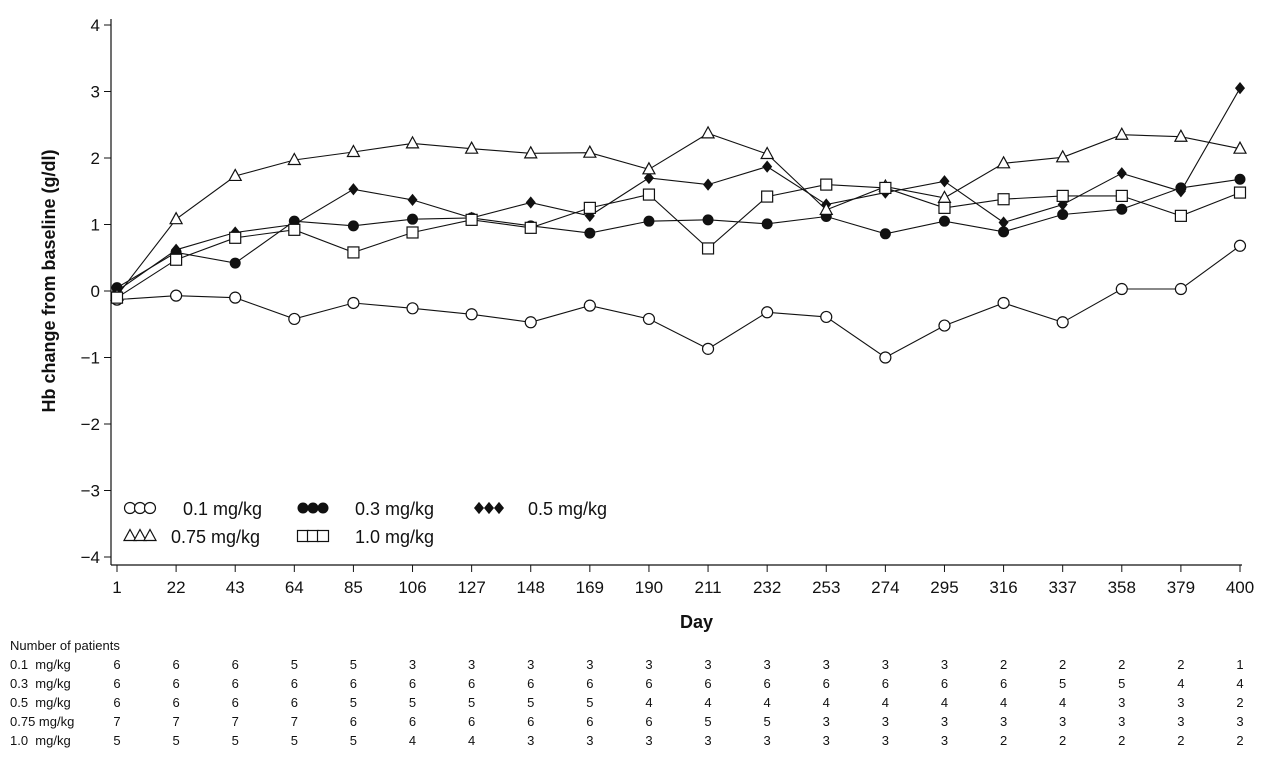 The width and height of the screenshot is (1280, 768). Describe the element at coordinates (678, 302) in the screenshot. I see `series-line-0-1-mg-kg` at that location.